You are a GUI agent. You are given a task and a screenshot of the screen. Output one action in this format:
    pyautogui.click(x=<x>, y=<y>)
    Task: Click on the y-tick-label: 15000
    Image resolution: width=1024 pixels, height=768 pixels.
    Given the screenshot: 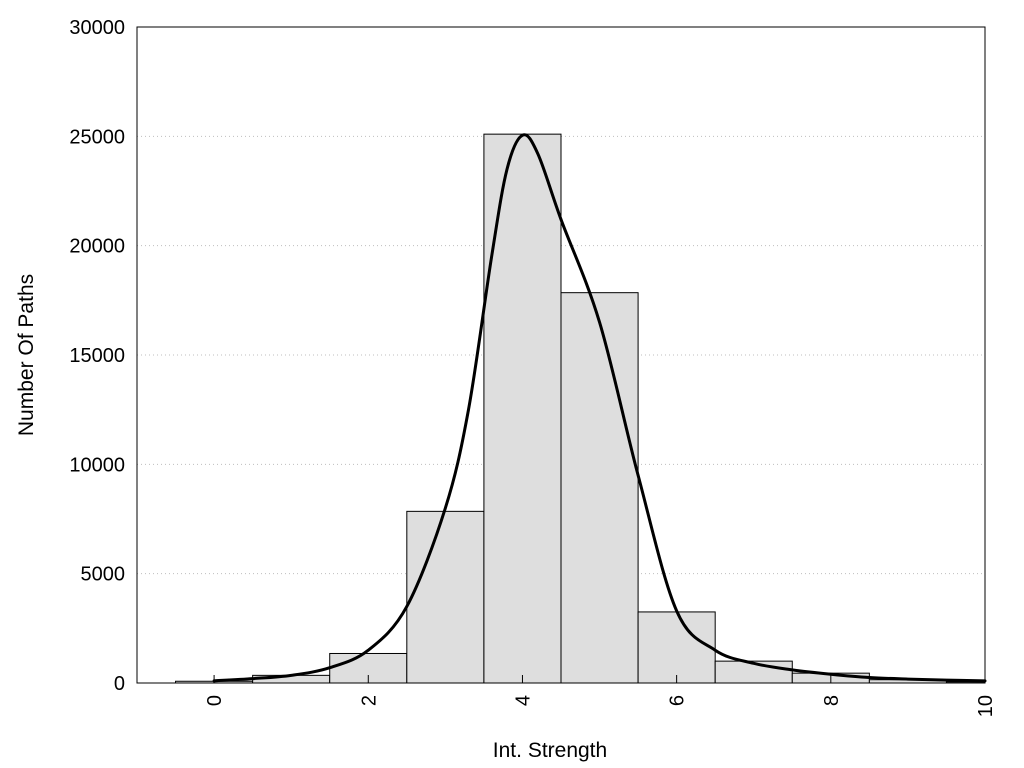 What is the action you would take?
    pyautogui.click(x=97, y=356)
    